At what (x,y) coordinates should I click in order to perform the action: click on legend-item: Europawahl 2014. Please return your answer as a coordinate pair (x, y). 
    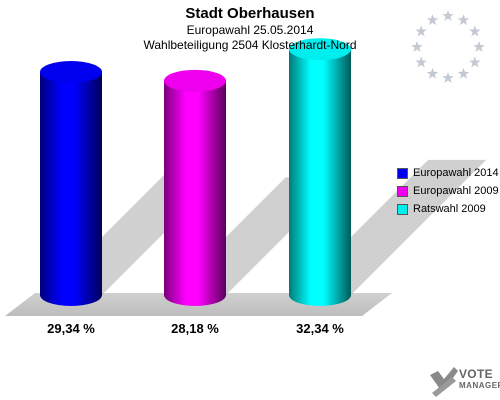
    Looking at the image, I should click on (448, 173).